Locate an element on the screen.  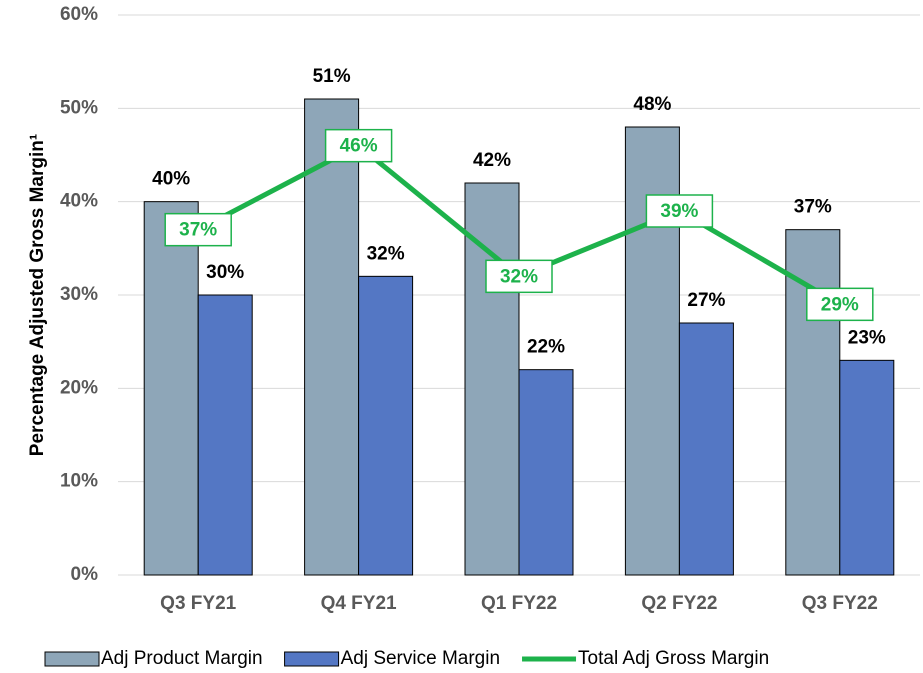
y-tick-label: 30% is located at coordinates (79, 294).